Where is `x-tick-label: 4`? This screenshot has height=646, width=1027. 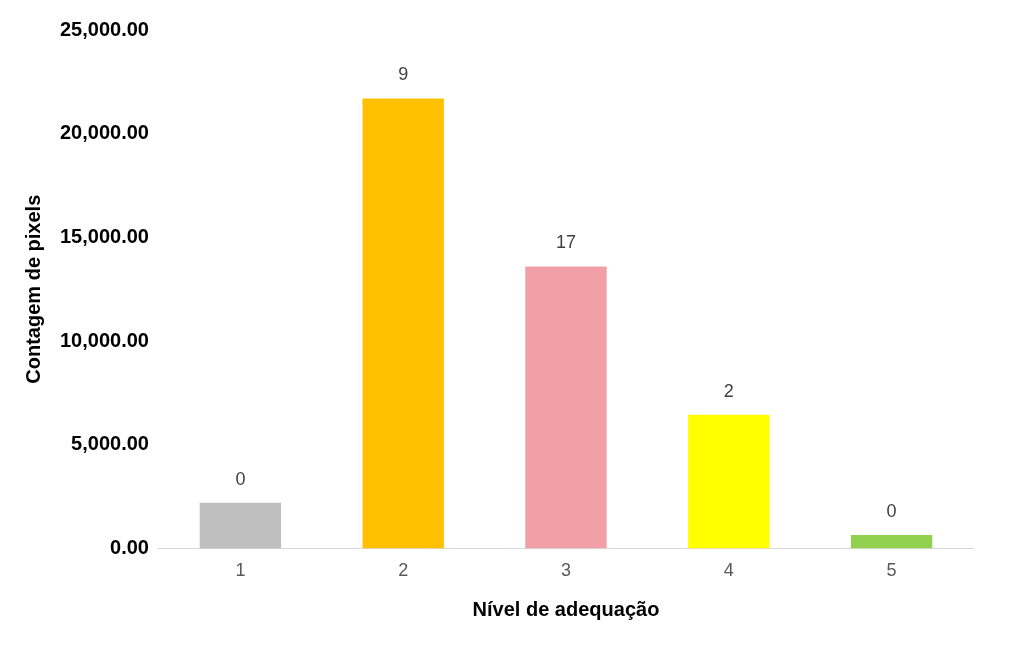 x-tick-label: 4 is located at coordinates (728, 570).